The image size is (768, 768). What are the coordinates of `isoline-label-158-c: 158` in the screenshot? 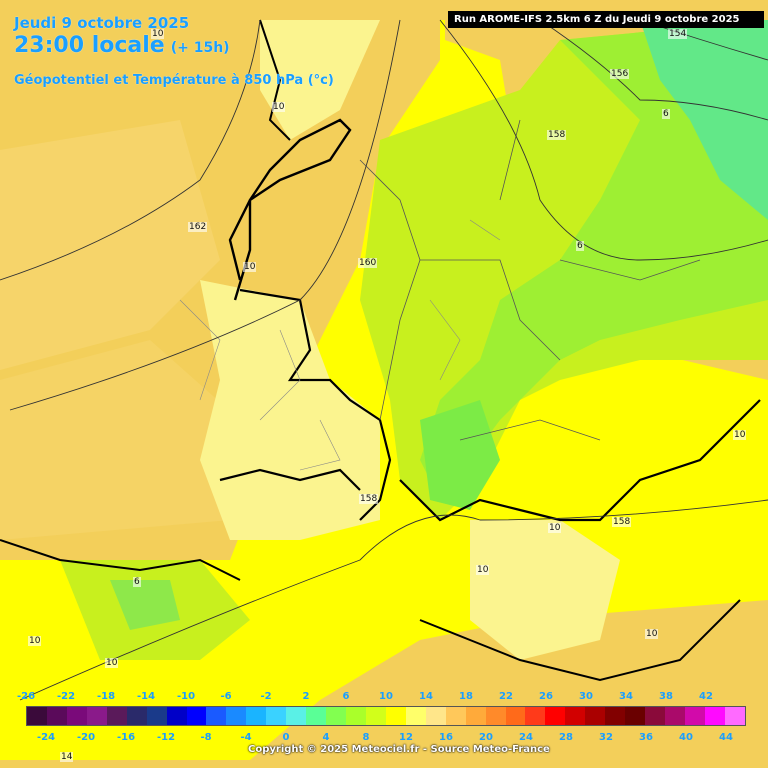 It's located at (369, 499).